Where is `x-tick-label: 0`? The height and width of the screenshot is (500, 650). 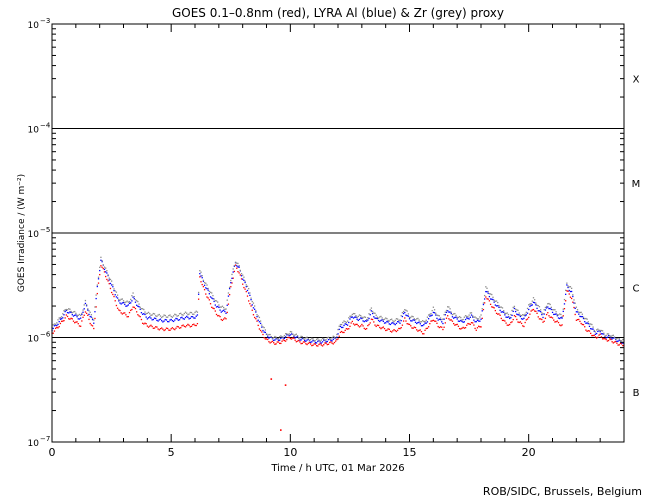
x-tick-label: 0 is located at coordinates (52, 452).